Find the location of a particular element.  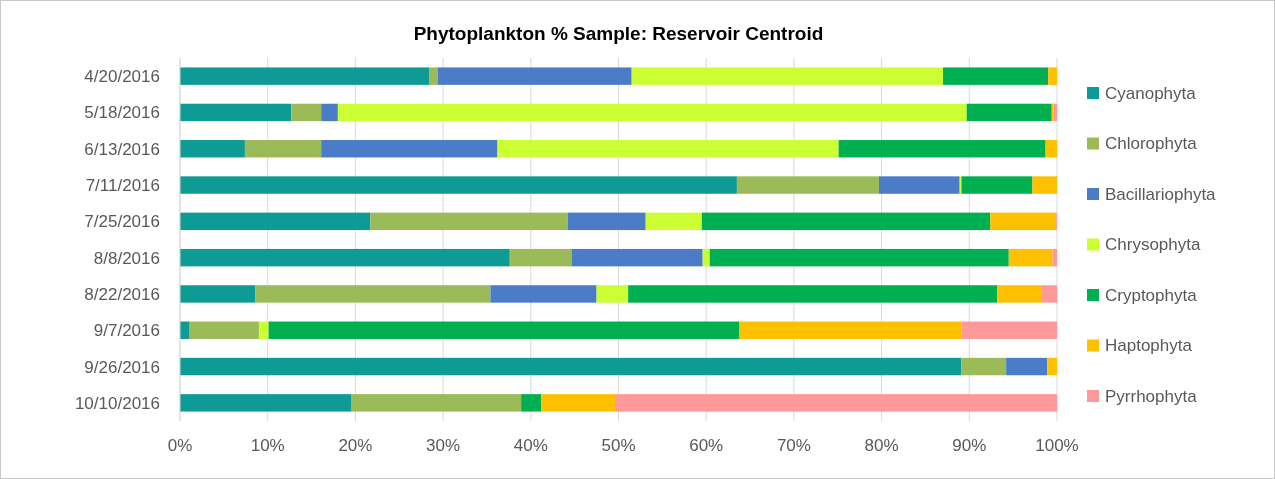

x-tick-label: 40% is located at coordinates (530, 445).